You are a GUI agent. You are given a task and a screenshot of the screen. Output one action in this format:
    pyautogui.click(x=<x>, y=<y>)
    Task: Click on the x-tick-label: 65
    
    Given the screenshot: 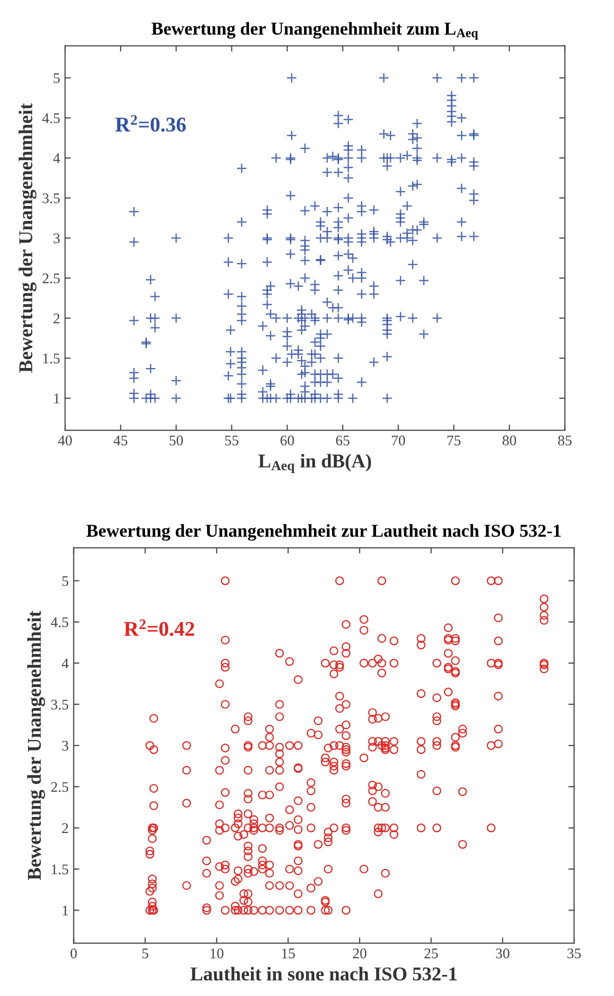 What is the action you would take?
    pyautogui.click(x=343, y=441)
    